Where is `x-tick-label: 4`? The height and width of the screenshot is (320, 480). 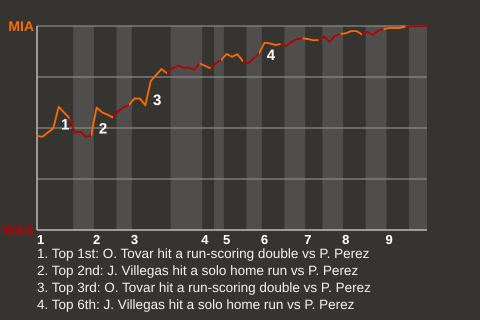 x-tick-label: 4 is located at coordinates (205, 239).